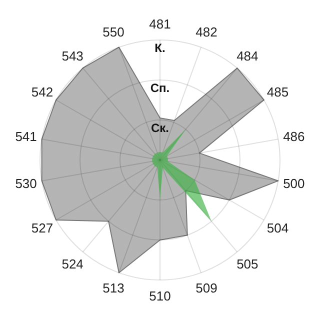  I want to click on spoke-label: 543, so click(73, 56).